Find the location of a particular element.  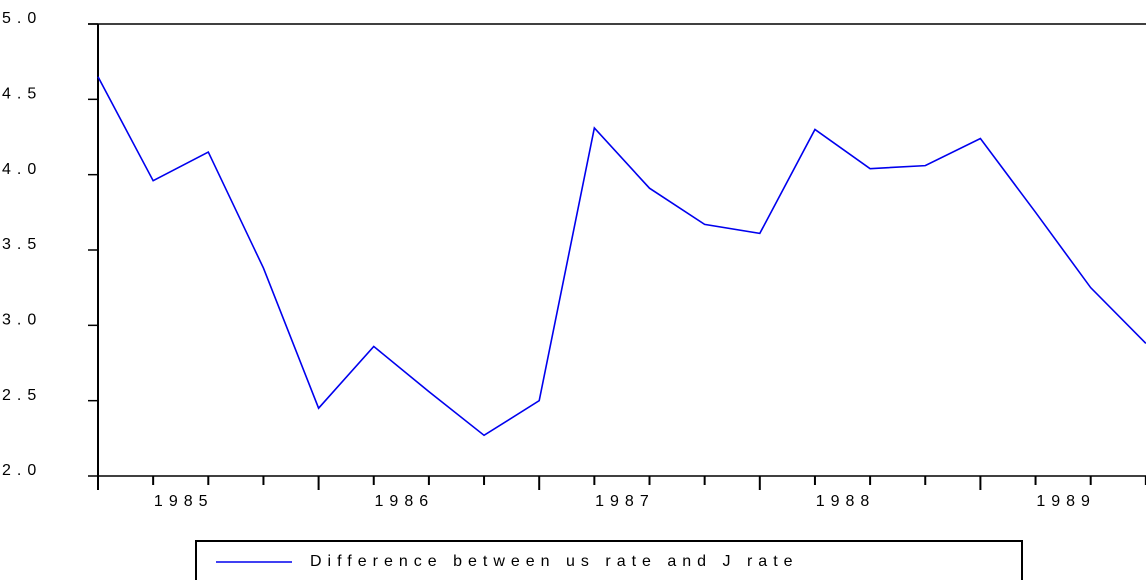

y-tick-label: 5.0 is located at coordinates (22, 18).